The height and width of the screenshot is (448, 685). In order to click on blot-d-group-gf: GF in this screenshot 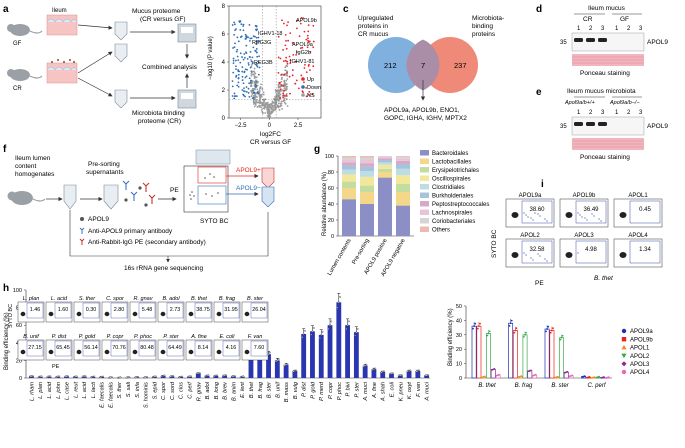, I will do `click(624, 19)`.